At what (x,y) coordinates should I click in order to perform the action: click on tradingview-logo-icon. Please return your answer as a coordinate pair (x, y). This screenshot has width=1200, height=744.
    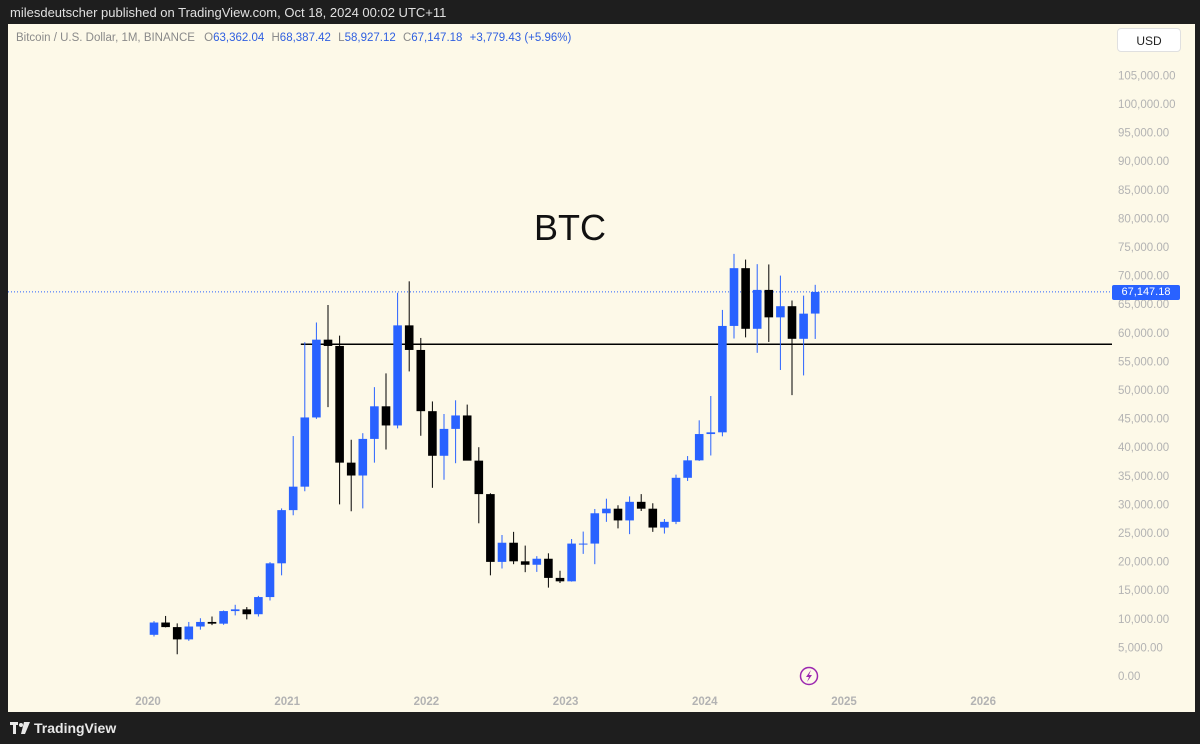
    Looking at the image, I should click on (20, 728).